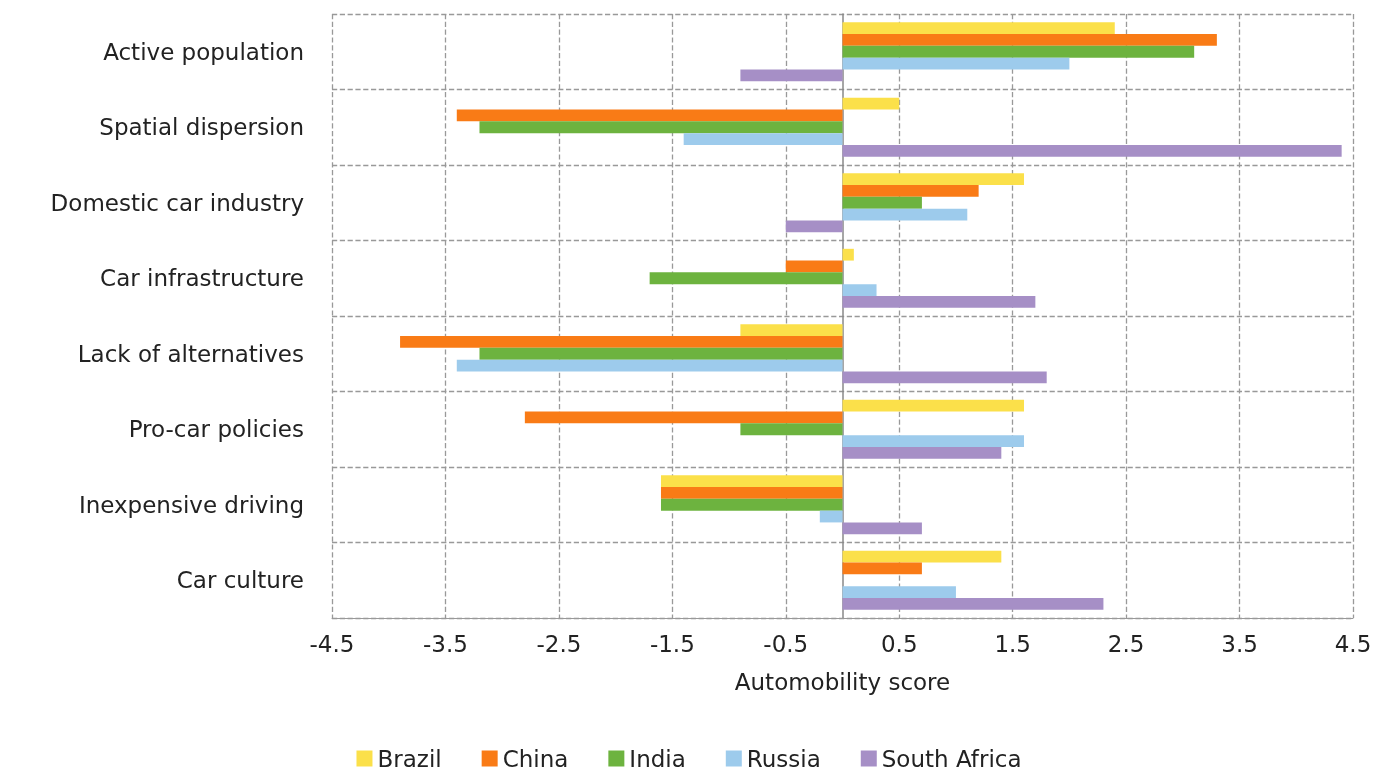 The image size is (1378, 777). Describe the element at coordinates (672, 643) in the screenshot. I see `x-tick-label: -1.5` at that location.